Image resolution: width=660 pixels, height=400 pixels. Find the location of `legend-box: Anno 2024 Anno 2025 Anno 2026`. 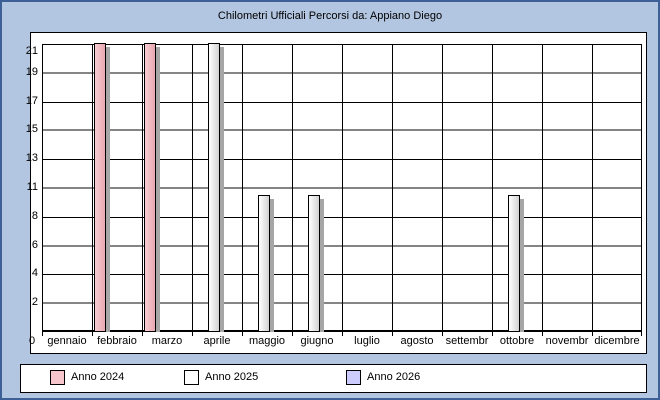

legend-box: Anno 2024 Anno 2025 Anno 2026 is located at coordinates (333, 378).